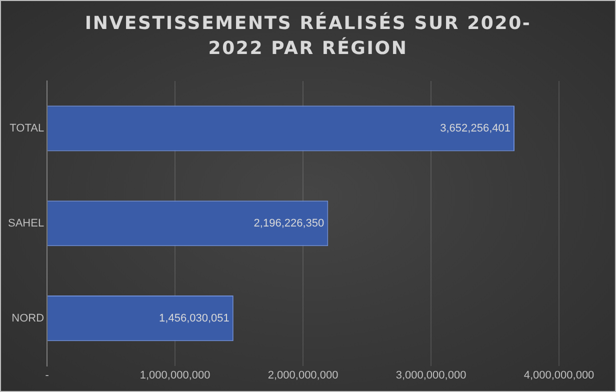 The width and height of the screenshot is (616, 392). I want to click on y-tick-label: SAHEL, so click(26, 223).